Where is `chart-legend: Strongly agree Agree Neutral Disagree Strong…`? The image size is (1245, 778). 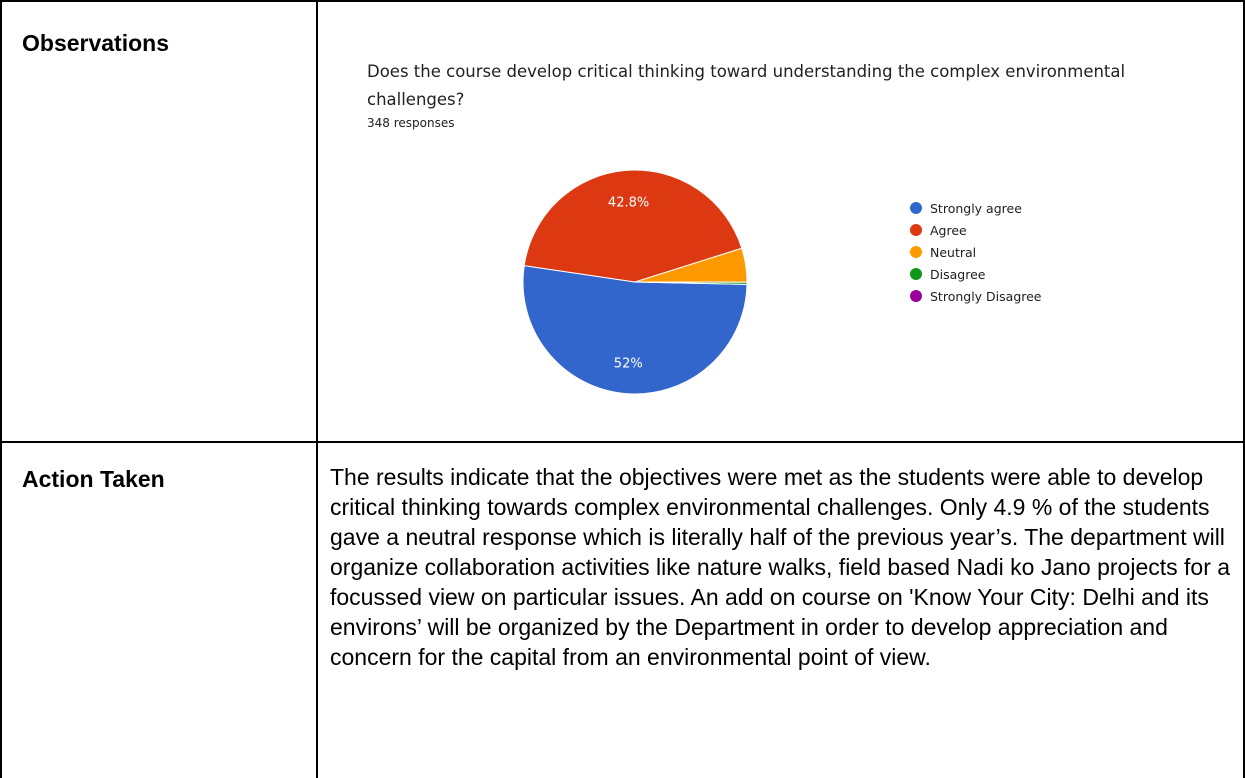
chart-legend: Strongly agree Agree Neutral Disagree Strong… is located at coordinates (976, 252).